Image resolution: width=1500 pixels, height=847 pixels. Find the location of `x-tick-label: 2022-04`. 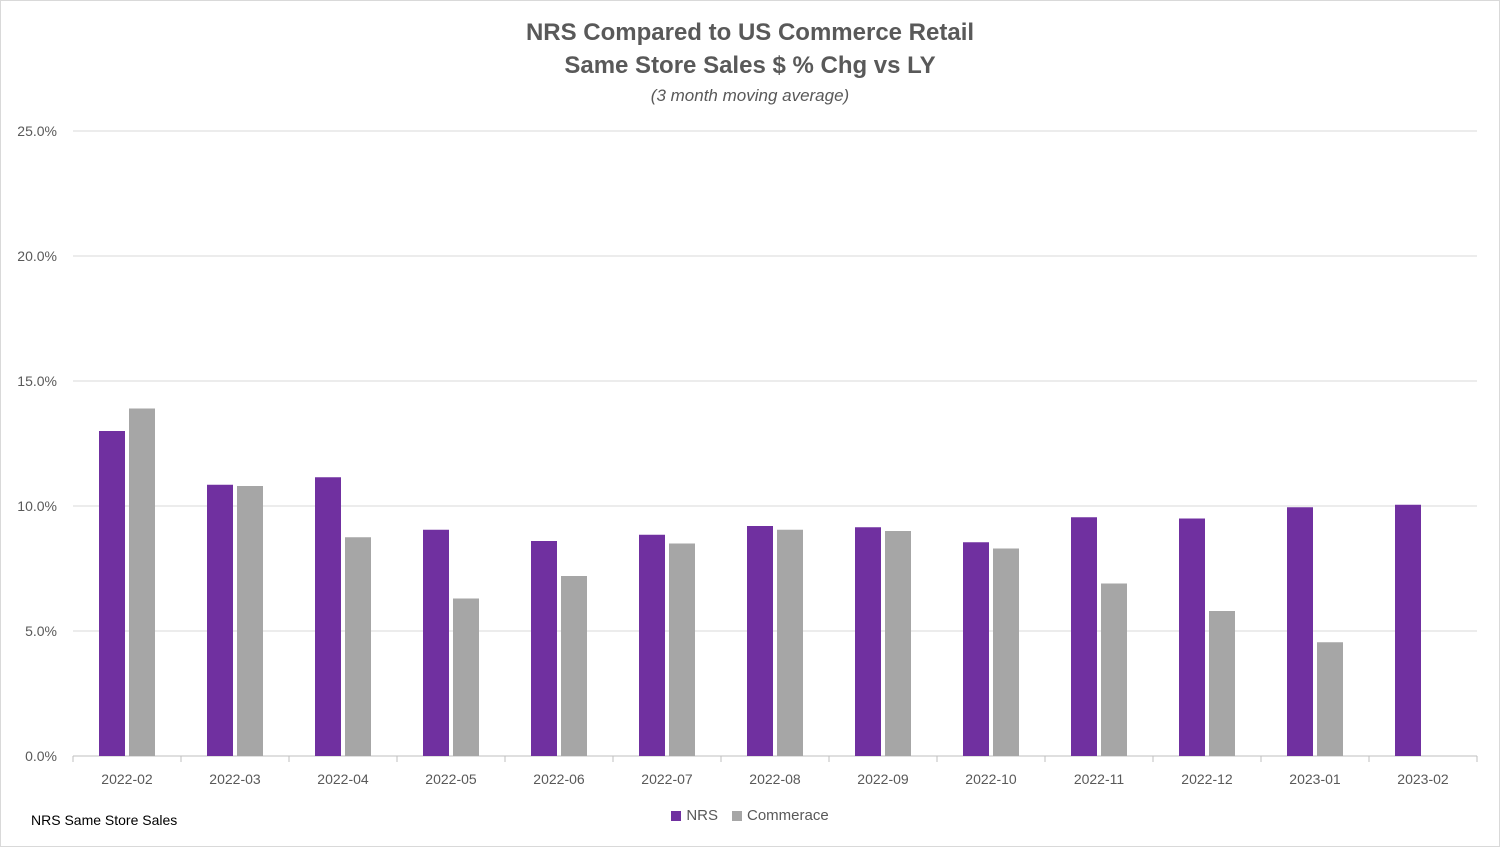

x-tick-label: 2022-04 is located at coordinates (343, 779).